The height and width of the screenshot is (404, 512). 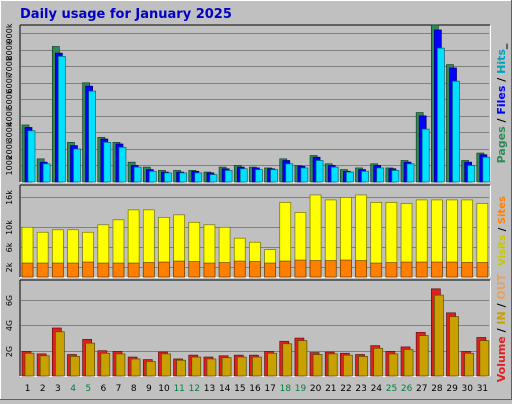 I want to click on x-tick-label: 27, so click(x=421, y=389).